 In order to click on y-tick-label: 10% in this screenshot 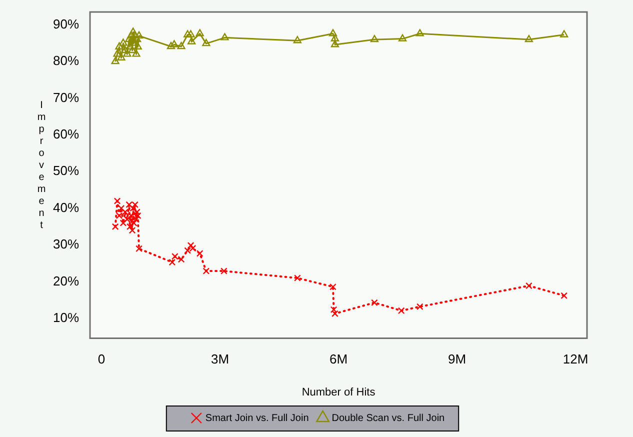, I will do `click(66, 317)`.